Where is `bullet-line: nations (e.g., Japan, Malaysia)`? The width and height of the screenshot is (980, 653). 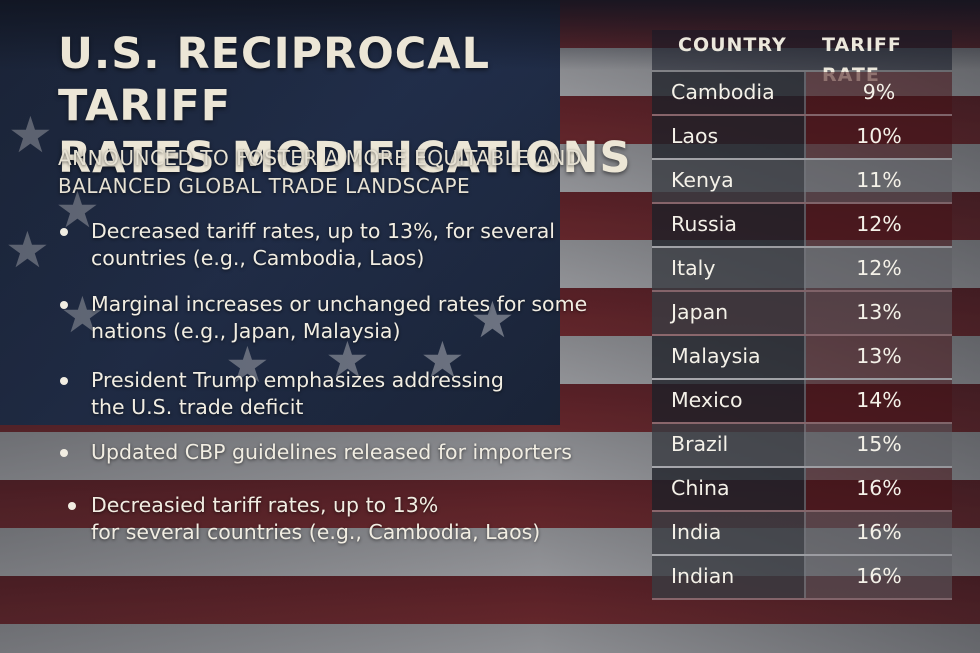
bullet-line: nations (e.g., Japan, Malaysia) is located at coordinates (246, 331).